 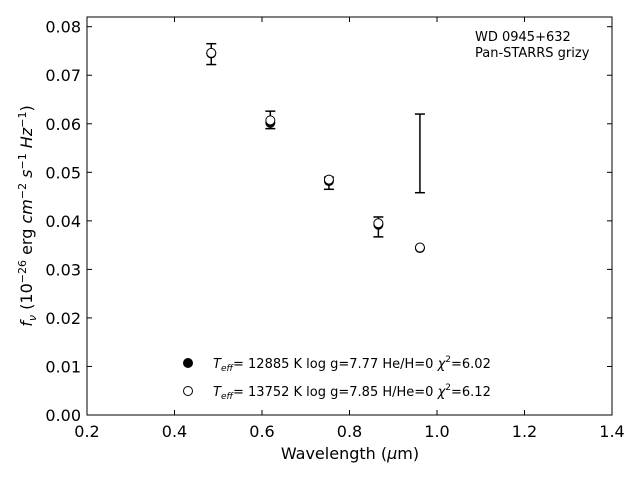 What do you see at coordinates (524, 431) in the screenshot?
I see `x-tick-label: 1.2` at bounding box center [524, 431].